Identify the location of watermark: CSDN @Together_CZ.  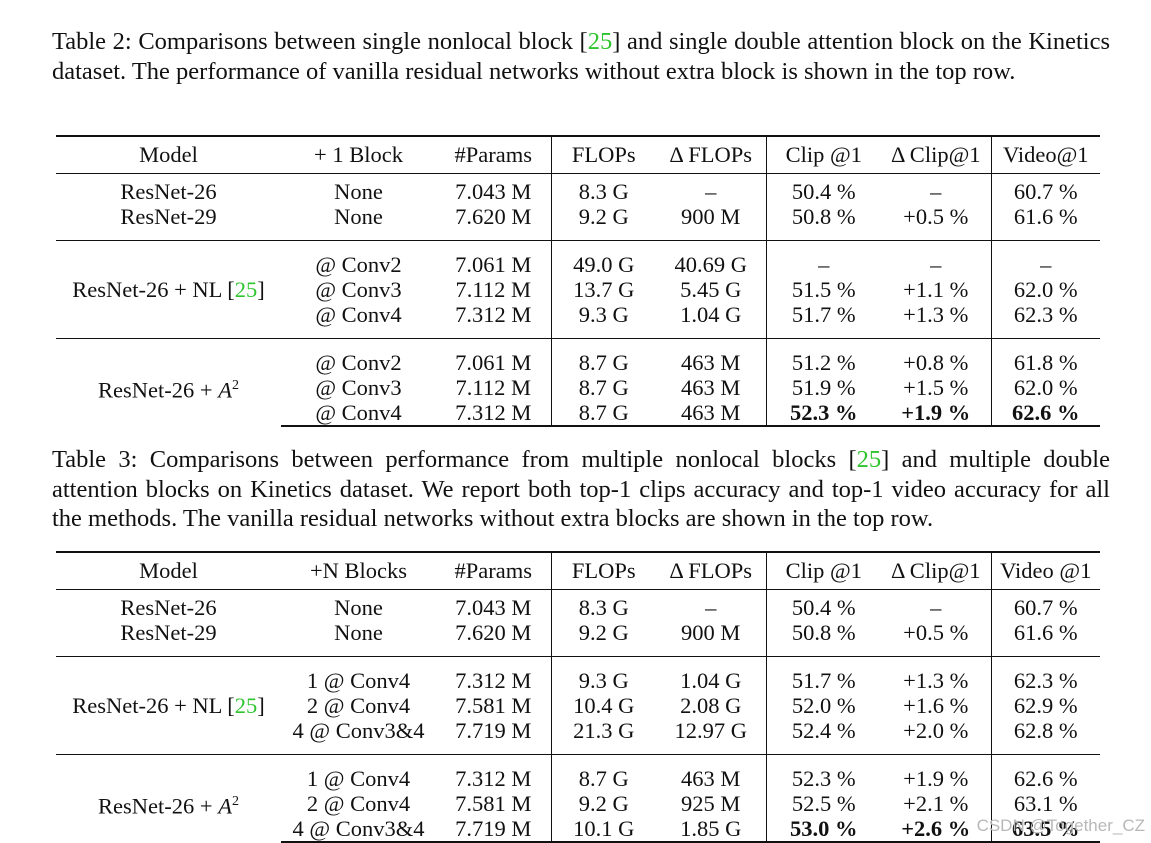
(1060, 825).